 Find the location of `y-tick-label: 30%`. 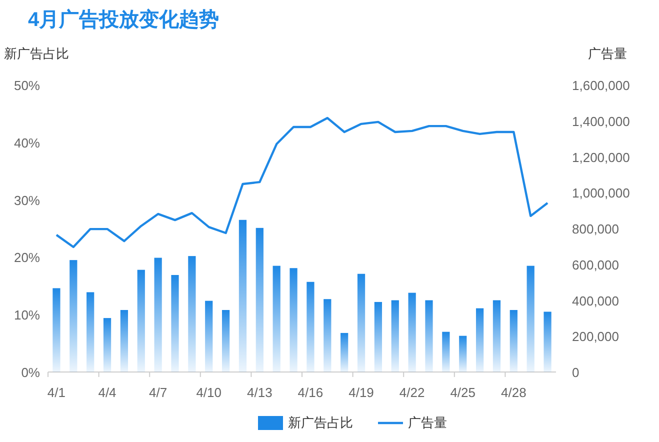

y-tick-label: 30% is located at coordinates (27, 200).